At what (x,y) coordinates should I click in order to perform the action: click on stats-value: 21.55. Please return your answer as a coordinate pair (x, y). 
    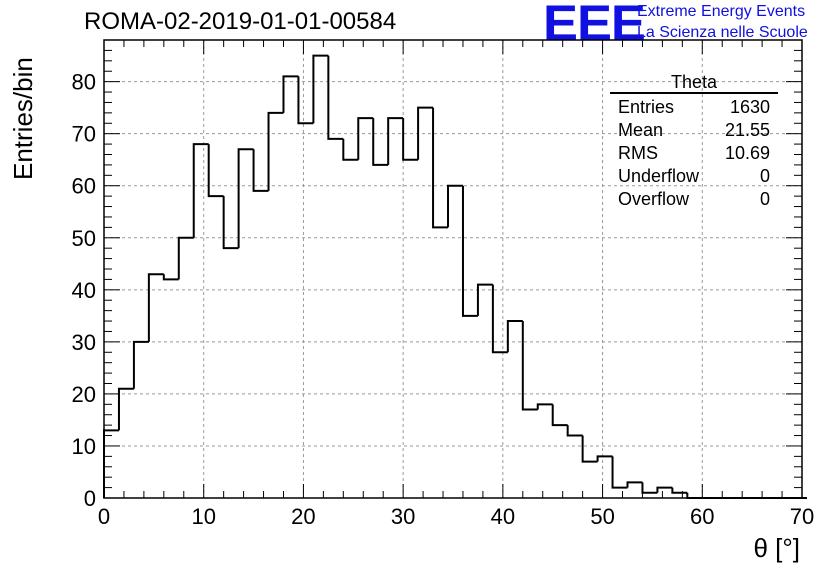
    Looking at the image, I should click on (747, 130).